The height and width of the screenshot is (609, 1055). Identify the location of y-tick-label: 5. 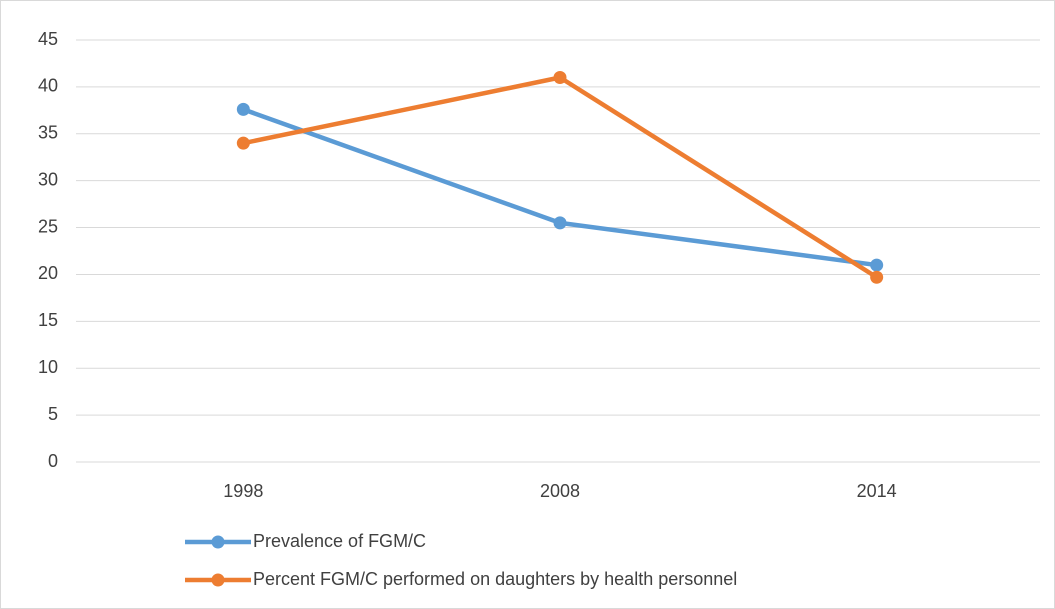
(53, 414).